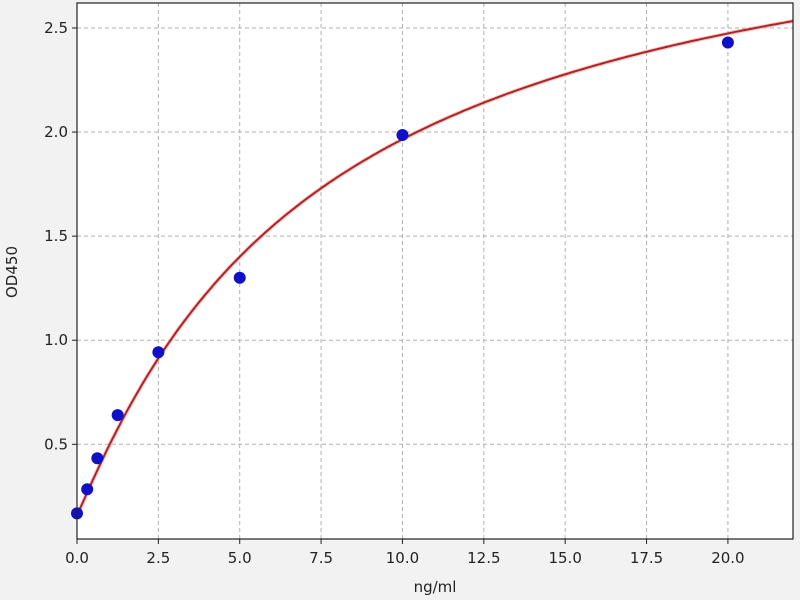 The image size is (800, 600). Describe the element at coordinates (56, 444) in the screenshot. I see `y-tick-label: 0.5` at that location.